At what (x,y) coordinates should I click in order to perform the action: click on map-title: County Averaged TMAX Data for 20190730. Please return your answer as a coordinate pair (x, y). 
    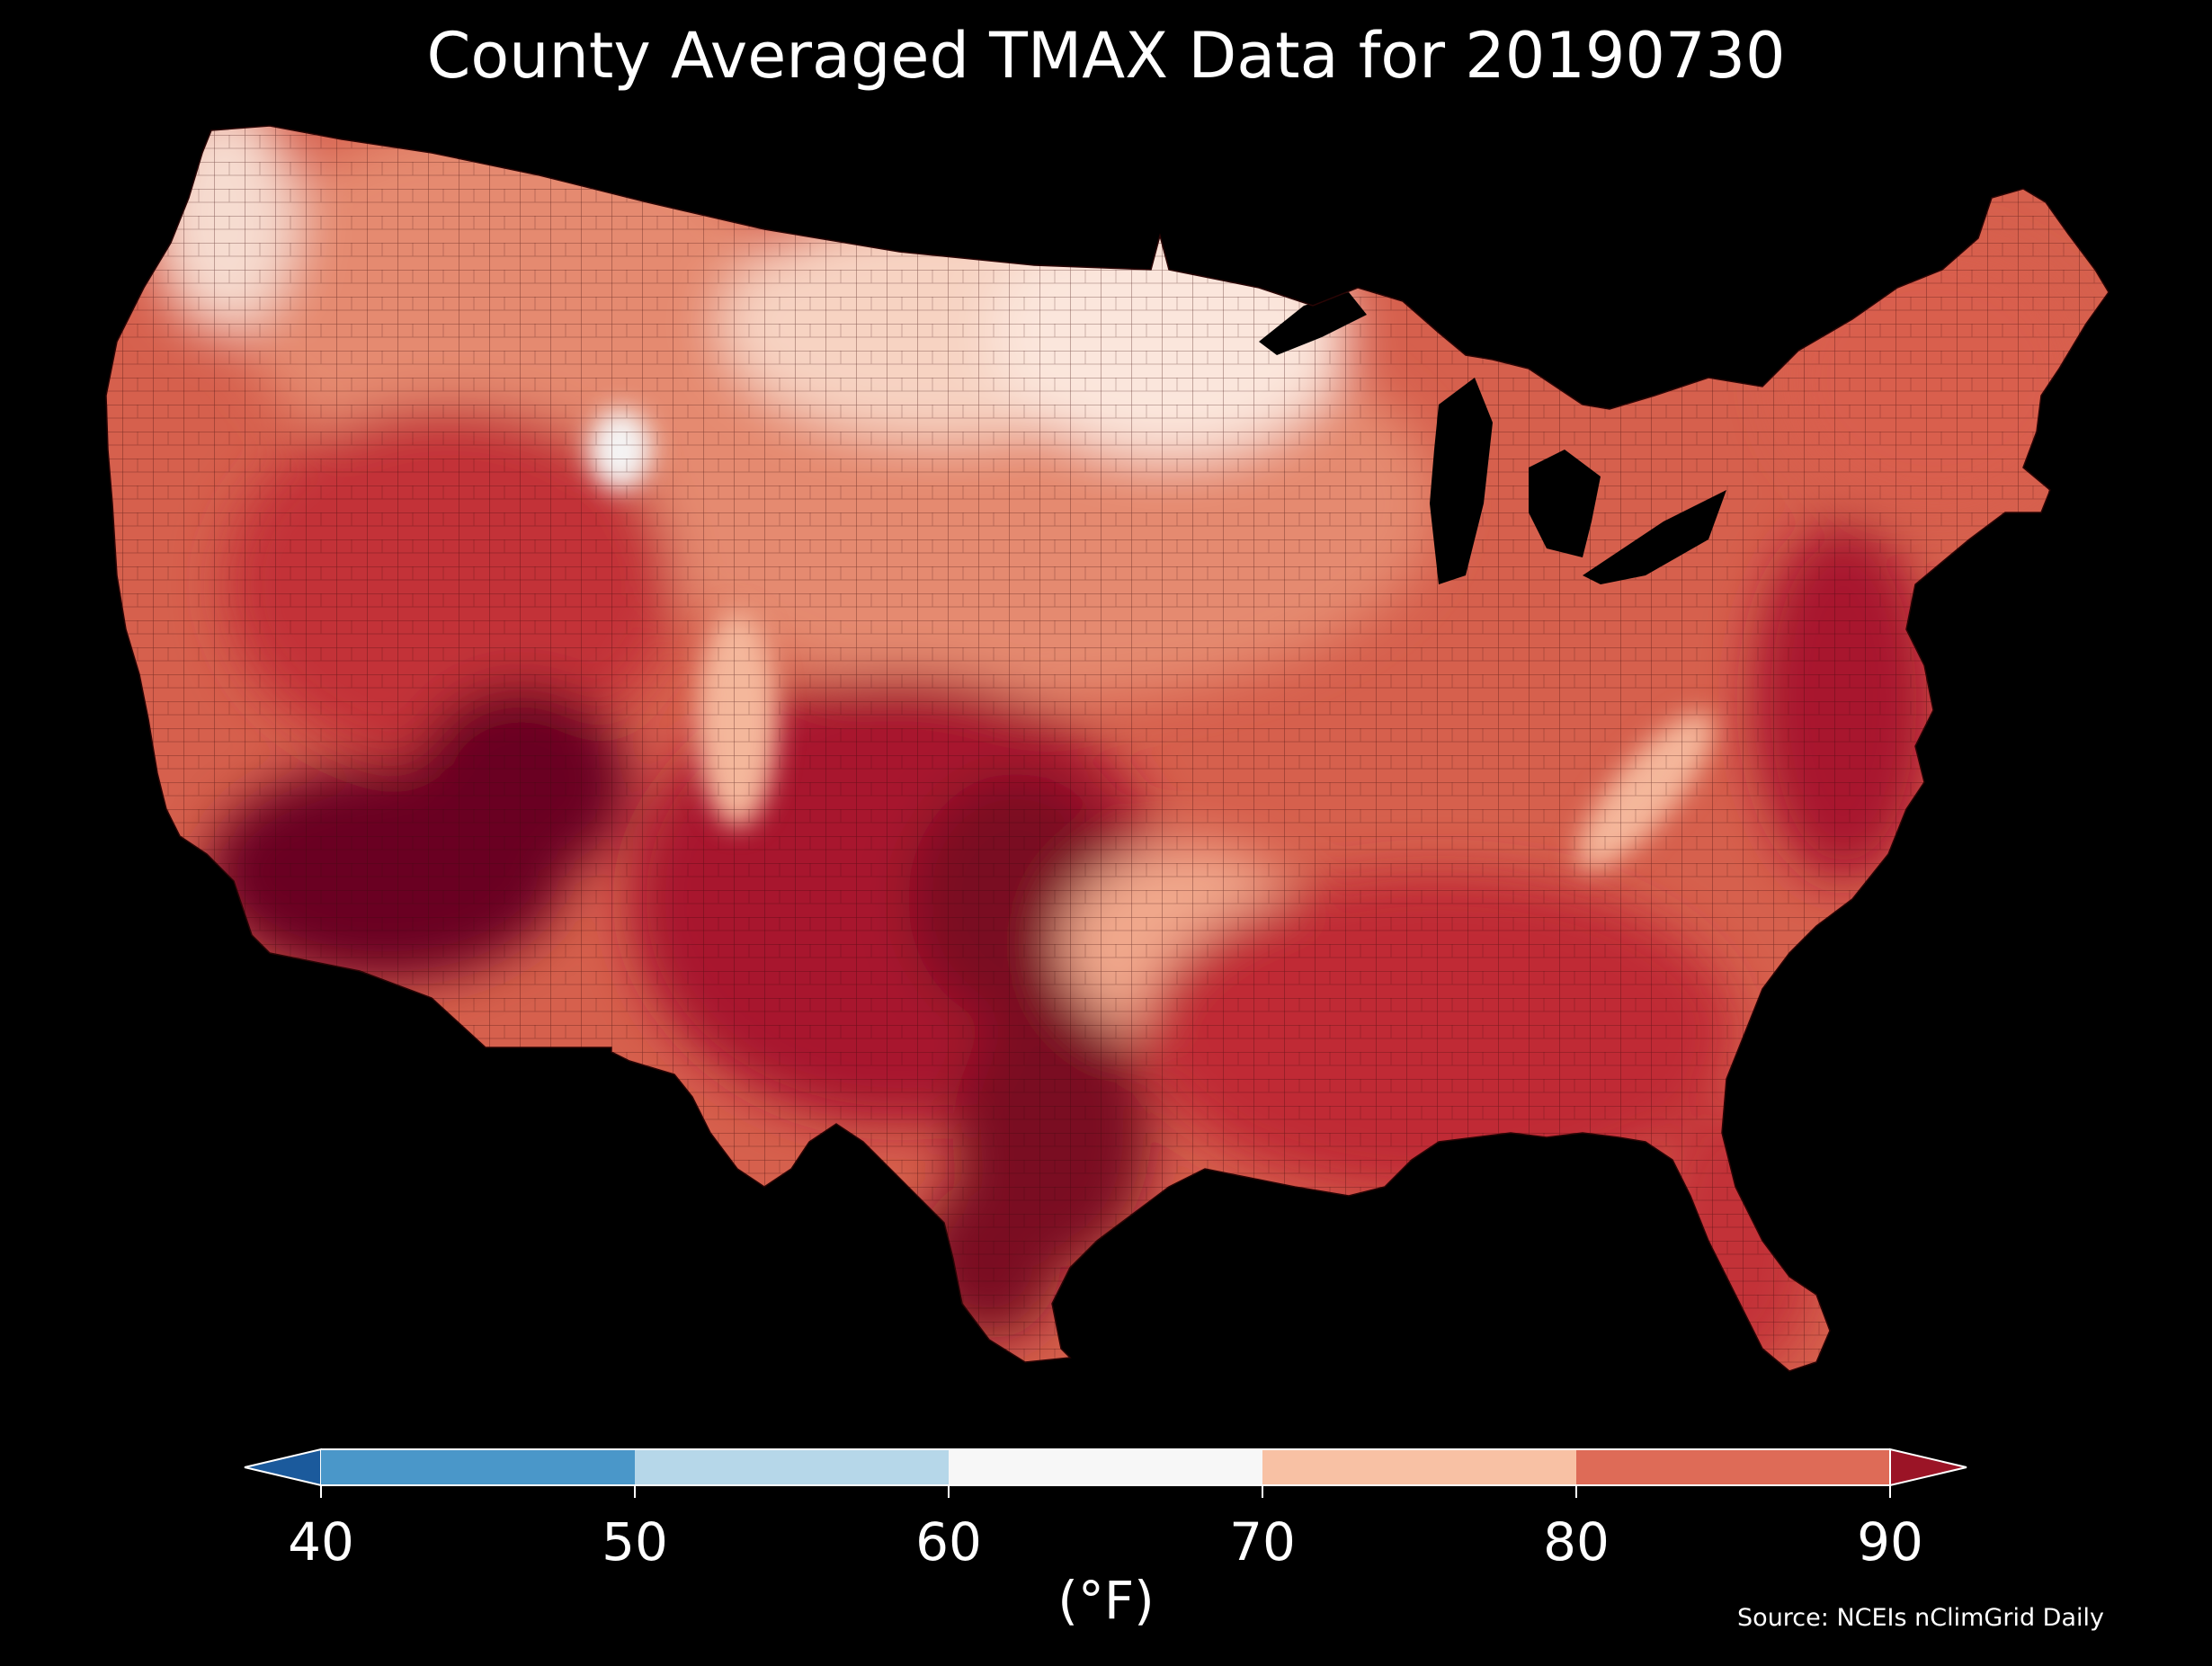
    Looking at the image, I should click on (1106, 56).